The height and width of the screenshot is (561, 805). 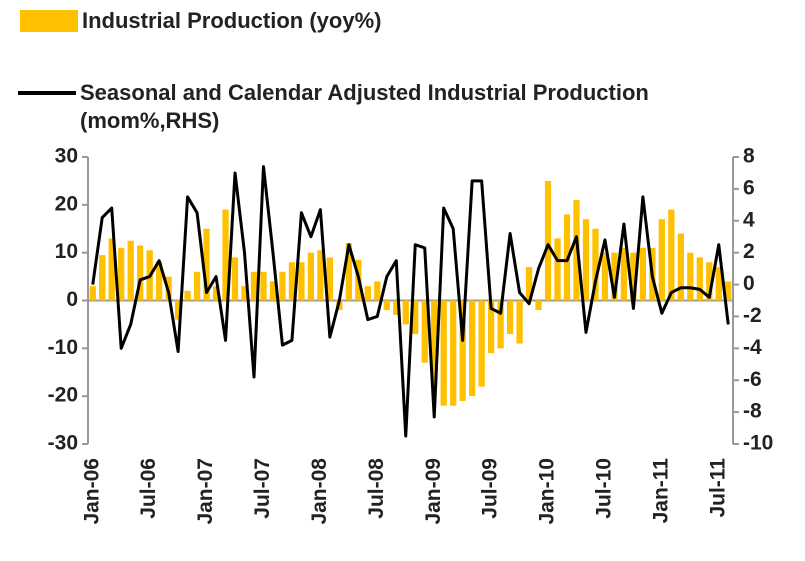 What do you see at coordinates (752, 411) in the screenshot?
I see `y2-tick-label: -8` at bounding box center [752, 411].